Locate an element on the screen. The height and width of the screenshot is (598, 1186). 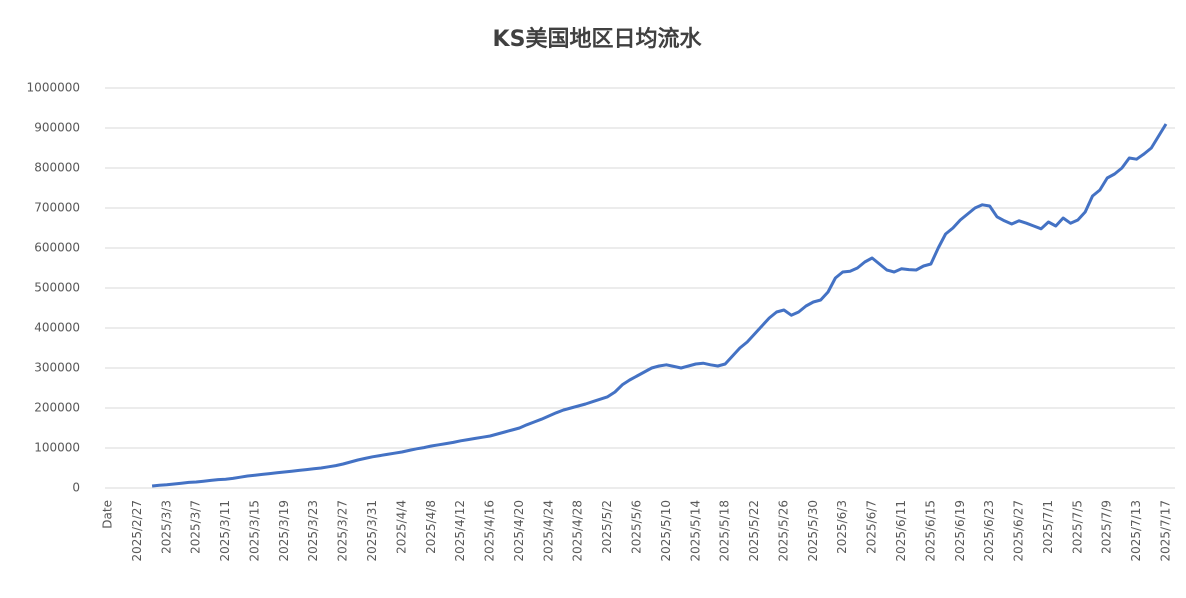
x-tick-label: 2025/7/9 is located at coordinates (1107, 527).